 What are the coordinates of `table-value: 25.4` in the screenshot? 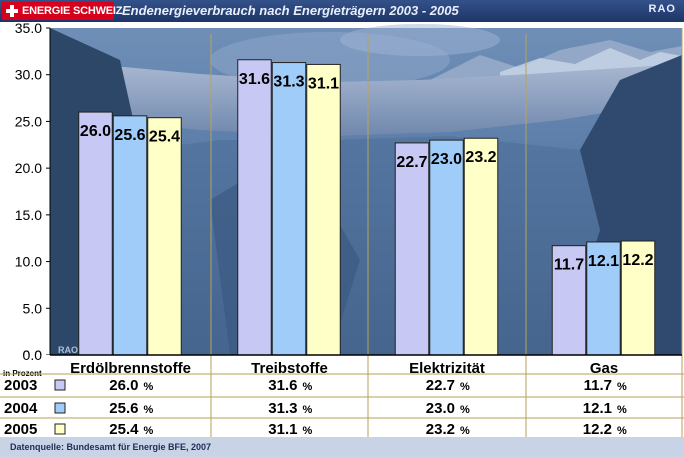 It's located at (124, 429).